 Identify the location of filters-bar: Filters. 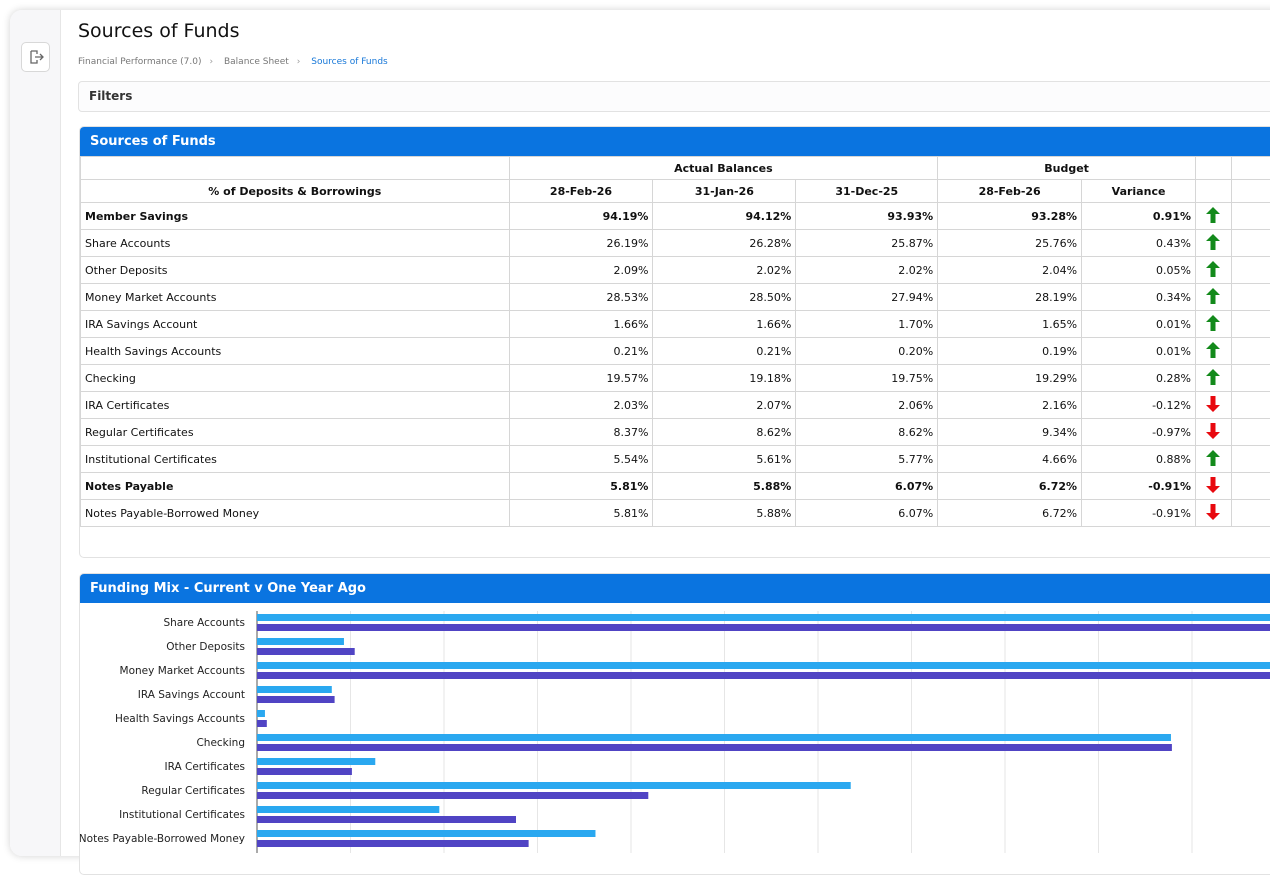
(674, 96).